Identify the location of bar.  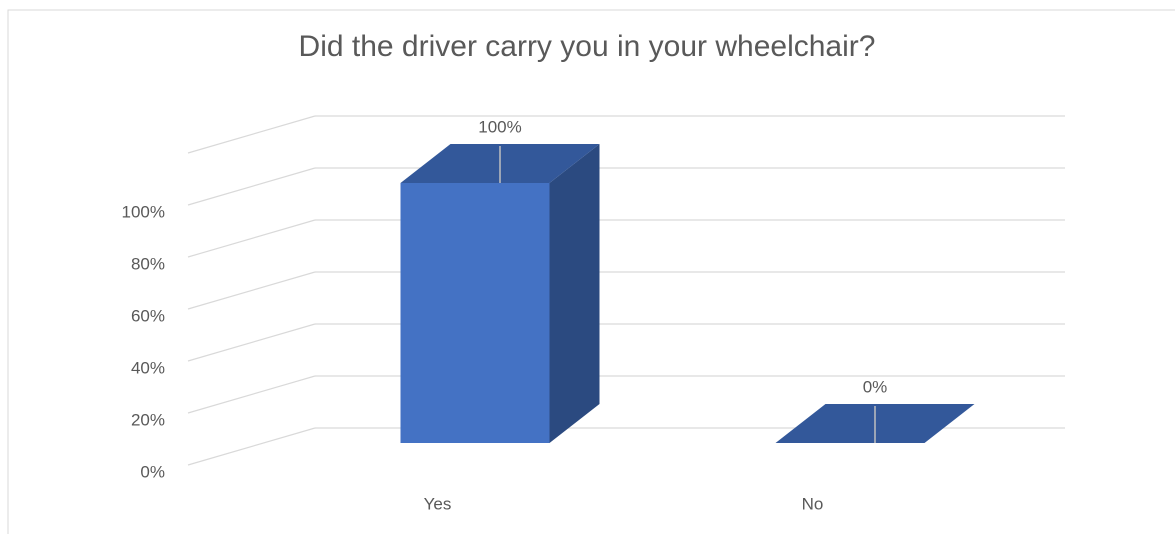
(500, 293).